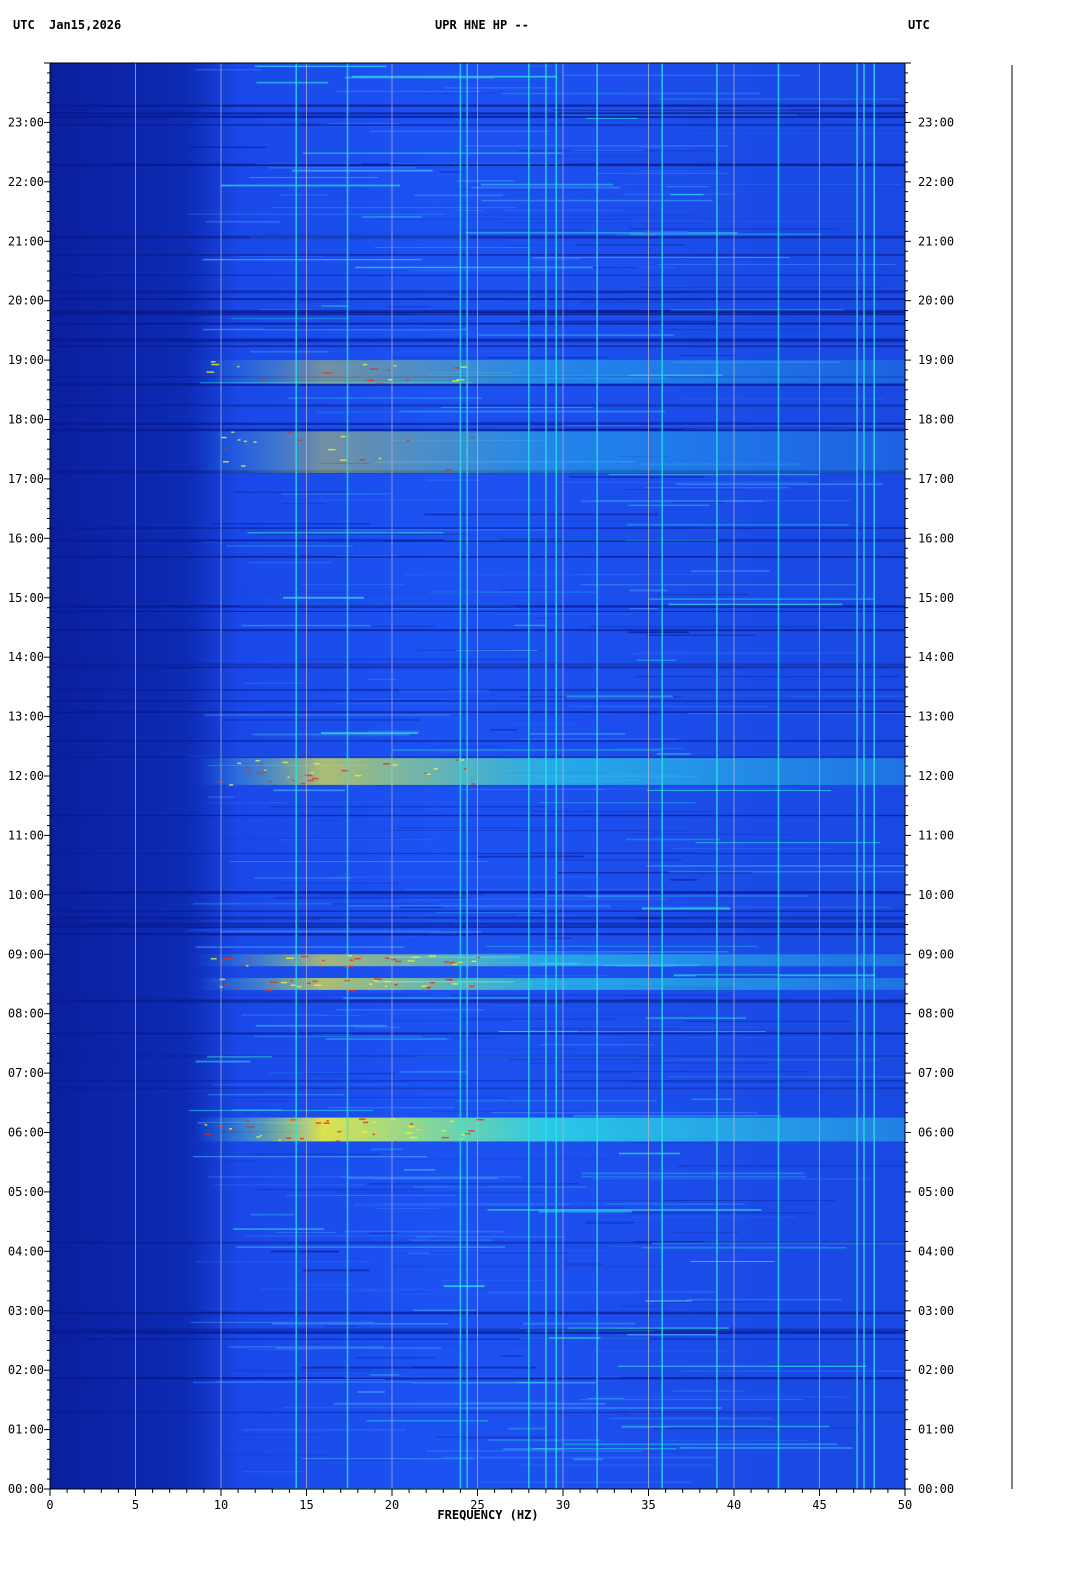  I want to click on broadband-burst, so click(550, 984).